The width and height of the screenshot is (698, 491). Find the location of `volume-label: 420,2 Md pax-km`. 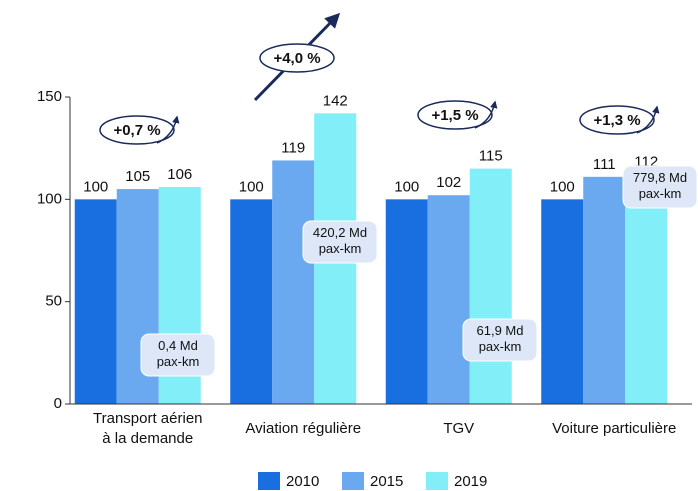

volume-label: 420,2 Md pax-km is located at coordinates (340, 240).